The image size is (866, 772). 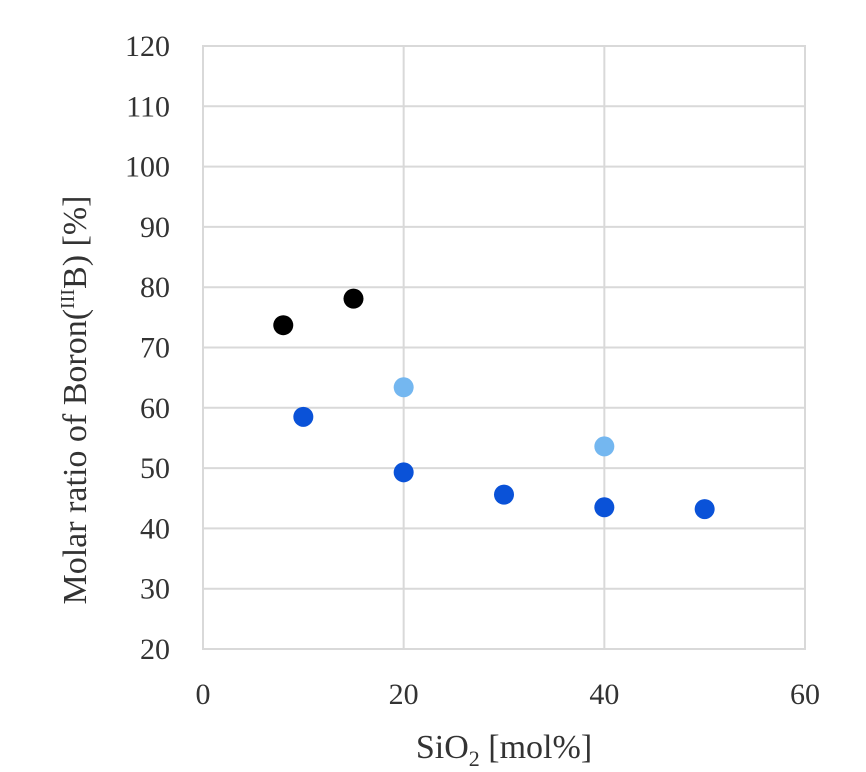 I want to click on x-axis-title-base: SiO, so click(x=442, y=747).